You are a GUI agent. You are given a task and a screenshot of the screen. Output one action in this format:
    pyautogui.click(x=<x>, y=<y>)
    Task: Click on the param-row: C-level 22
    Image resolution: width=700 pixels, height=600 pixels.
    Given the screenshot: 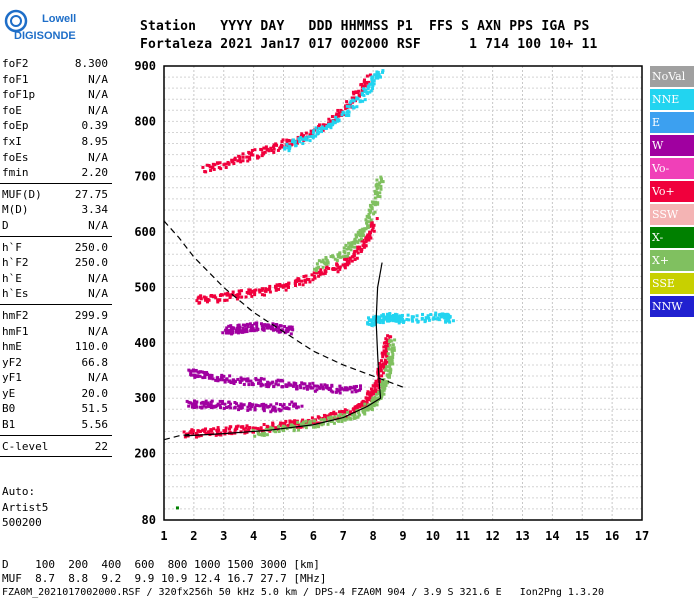 What is the action you would take?
    pyautogui.click(x=56, y=447)
    